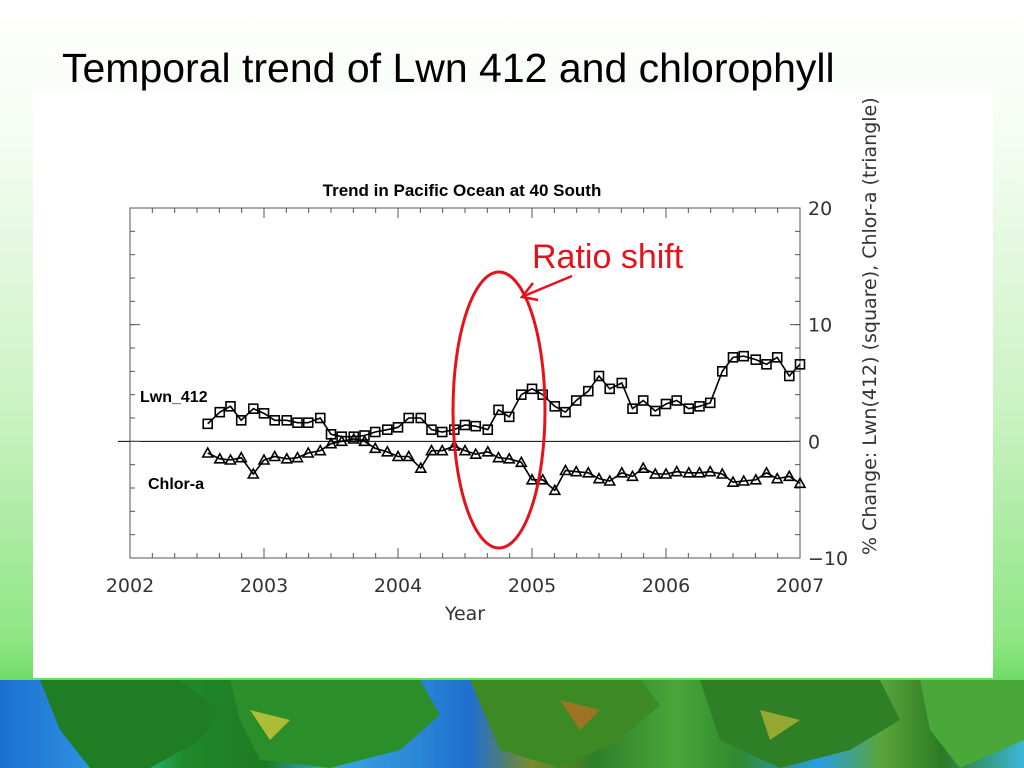  What do you see at coordinates (532, 586) in the screenshot?
I see `x-tick-label: 2005` at bounding box center [532, 586].